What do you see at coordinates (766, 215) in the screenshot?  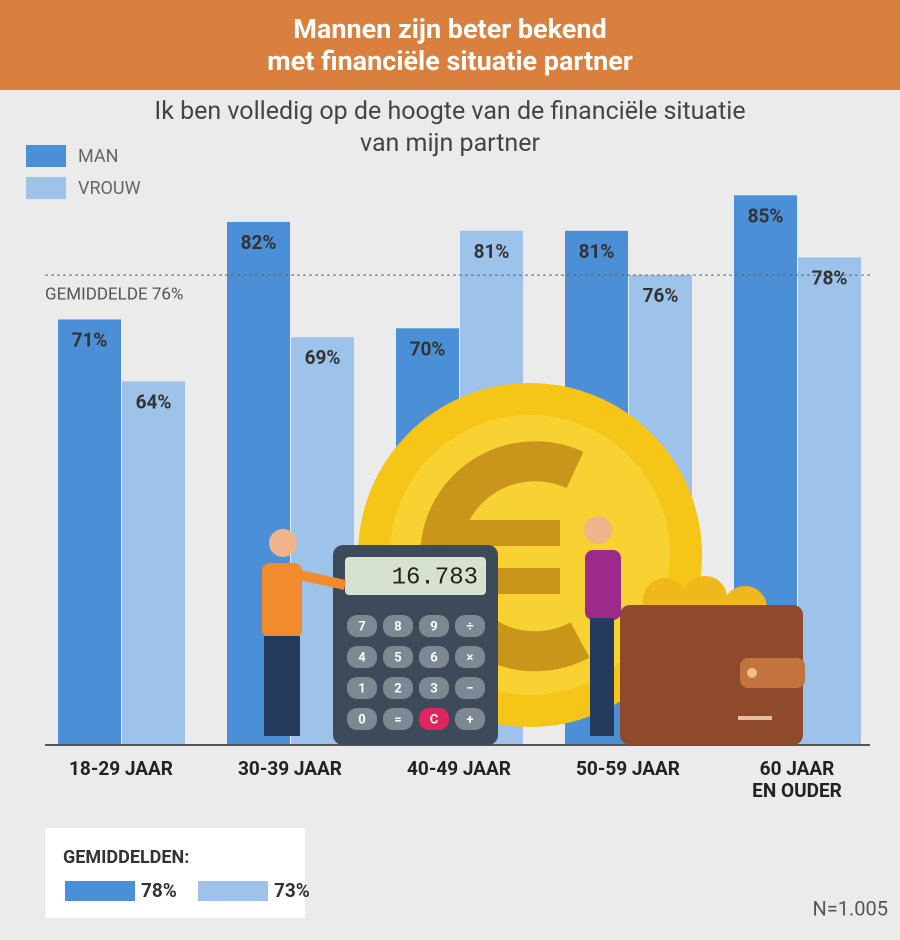 I see `value-label: 85%` at bounding box center [766, 215].